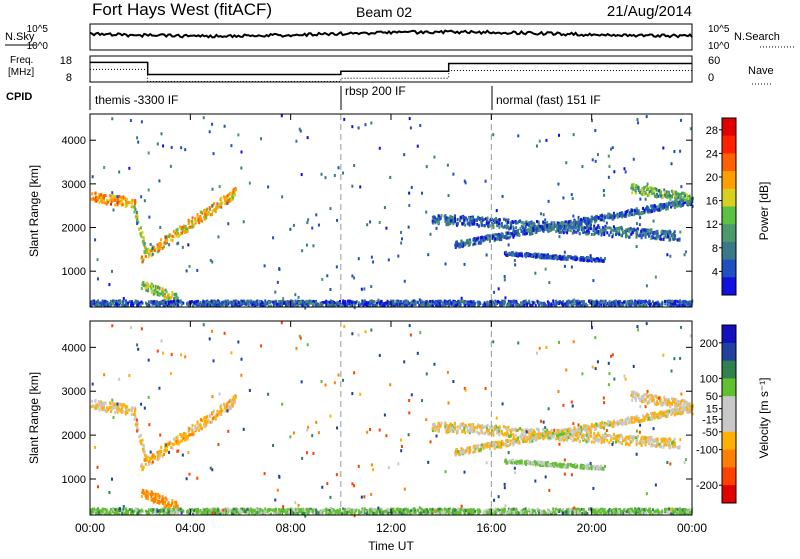  I want to click on nave-label: Nave, so click(761, 71).